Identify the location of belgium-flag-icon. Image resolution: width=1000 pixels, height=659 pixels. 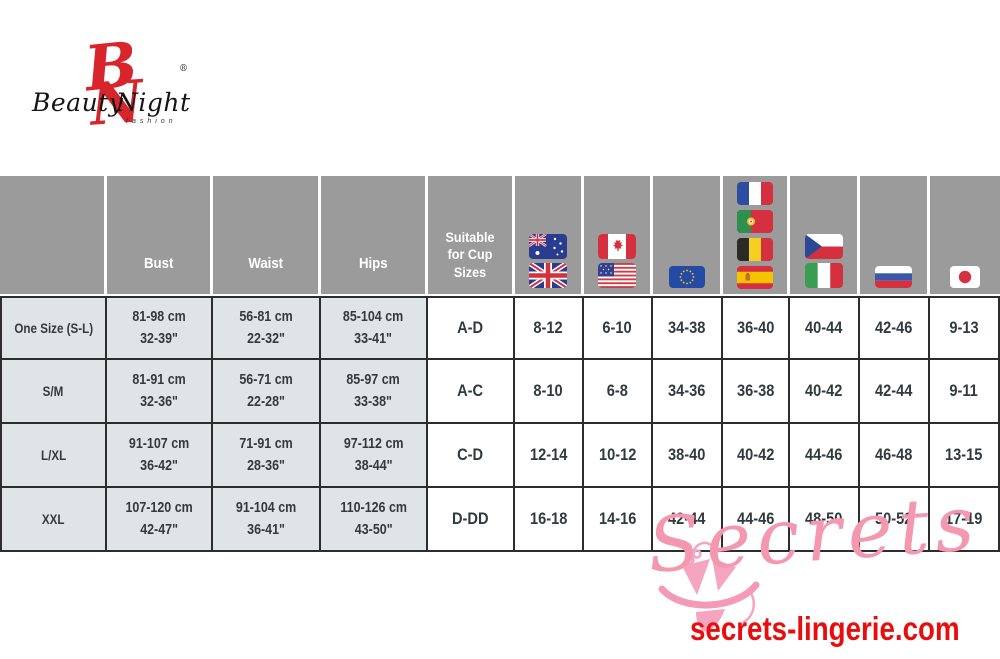
(755, 249).